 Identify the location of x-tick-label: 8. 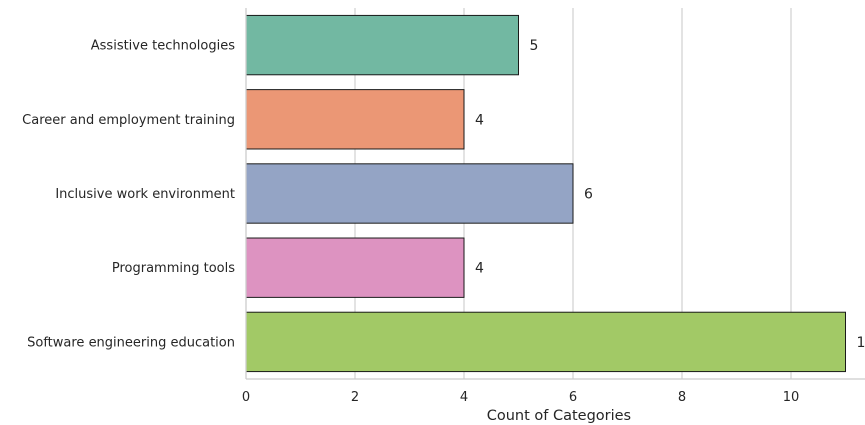
(682, 397).